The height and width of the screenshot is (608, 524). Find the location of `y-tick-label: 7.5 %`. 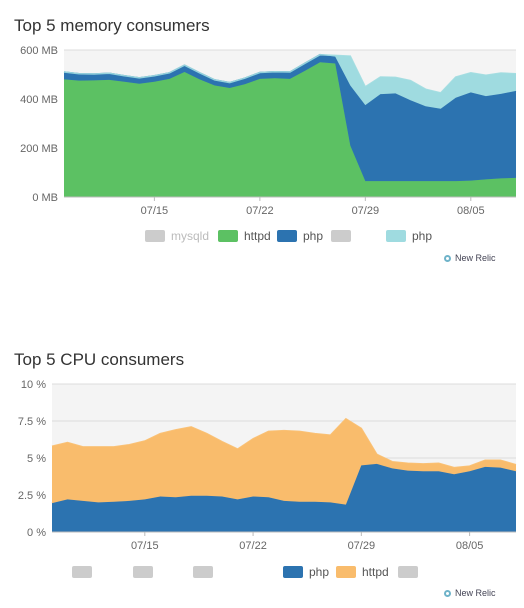

y-tick-label: 7.5 % is located at coordinates (32, 422).